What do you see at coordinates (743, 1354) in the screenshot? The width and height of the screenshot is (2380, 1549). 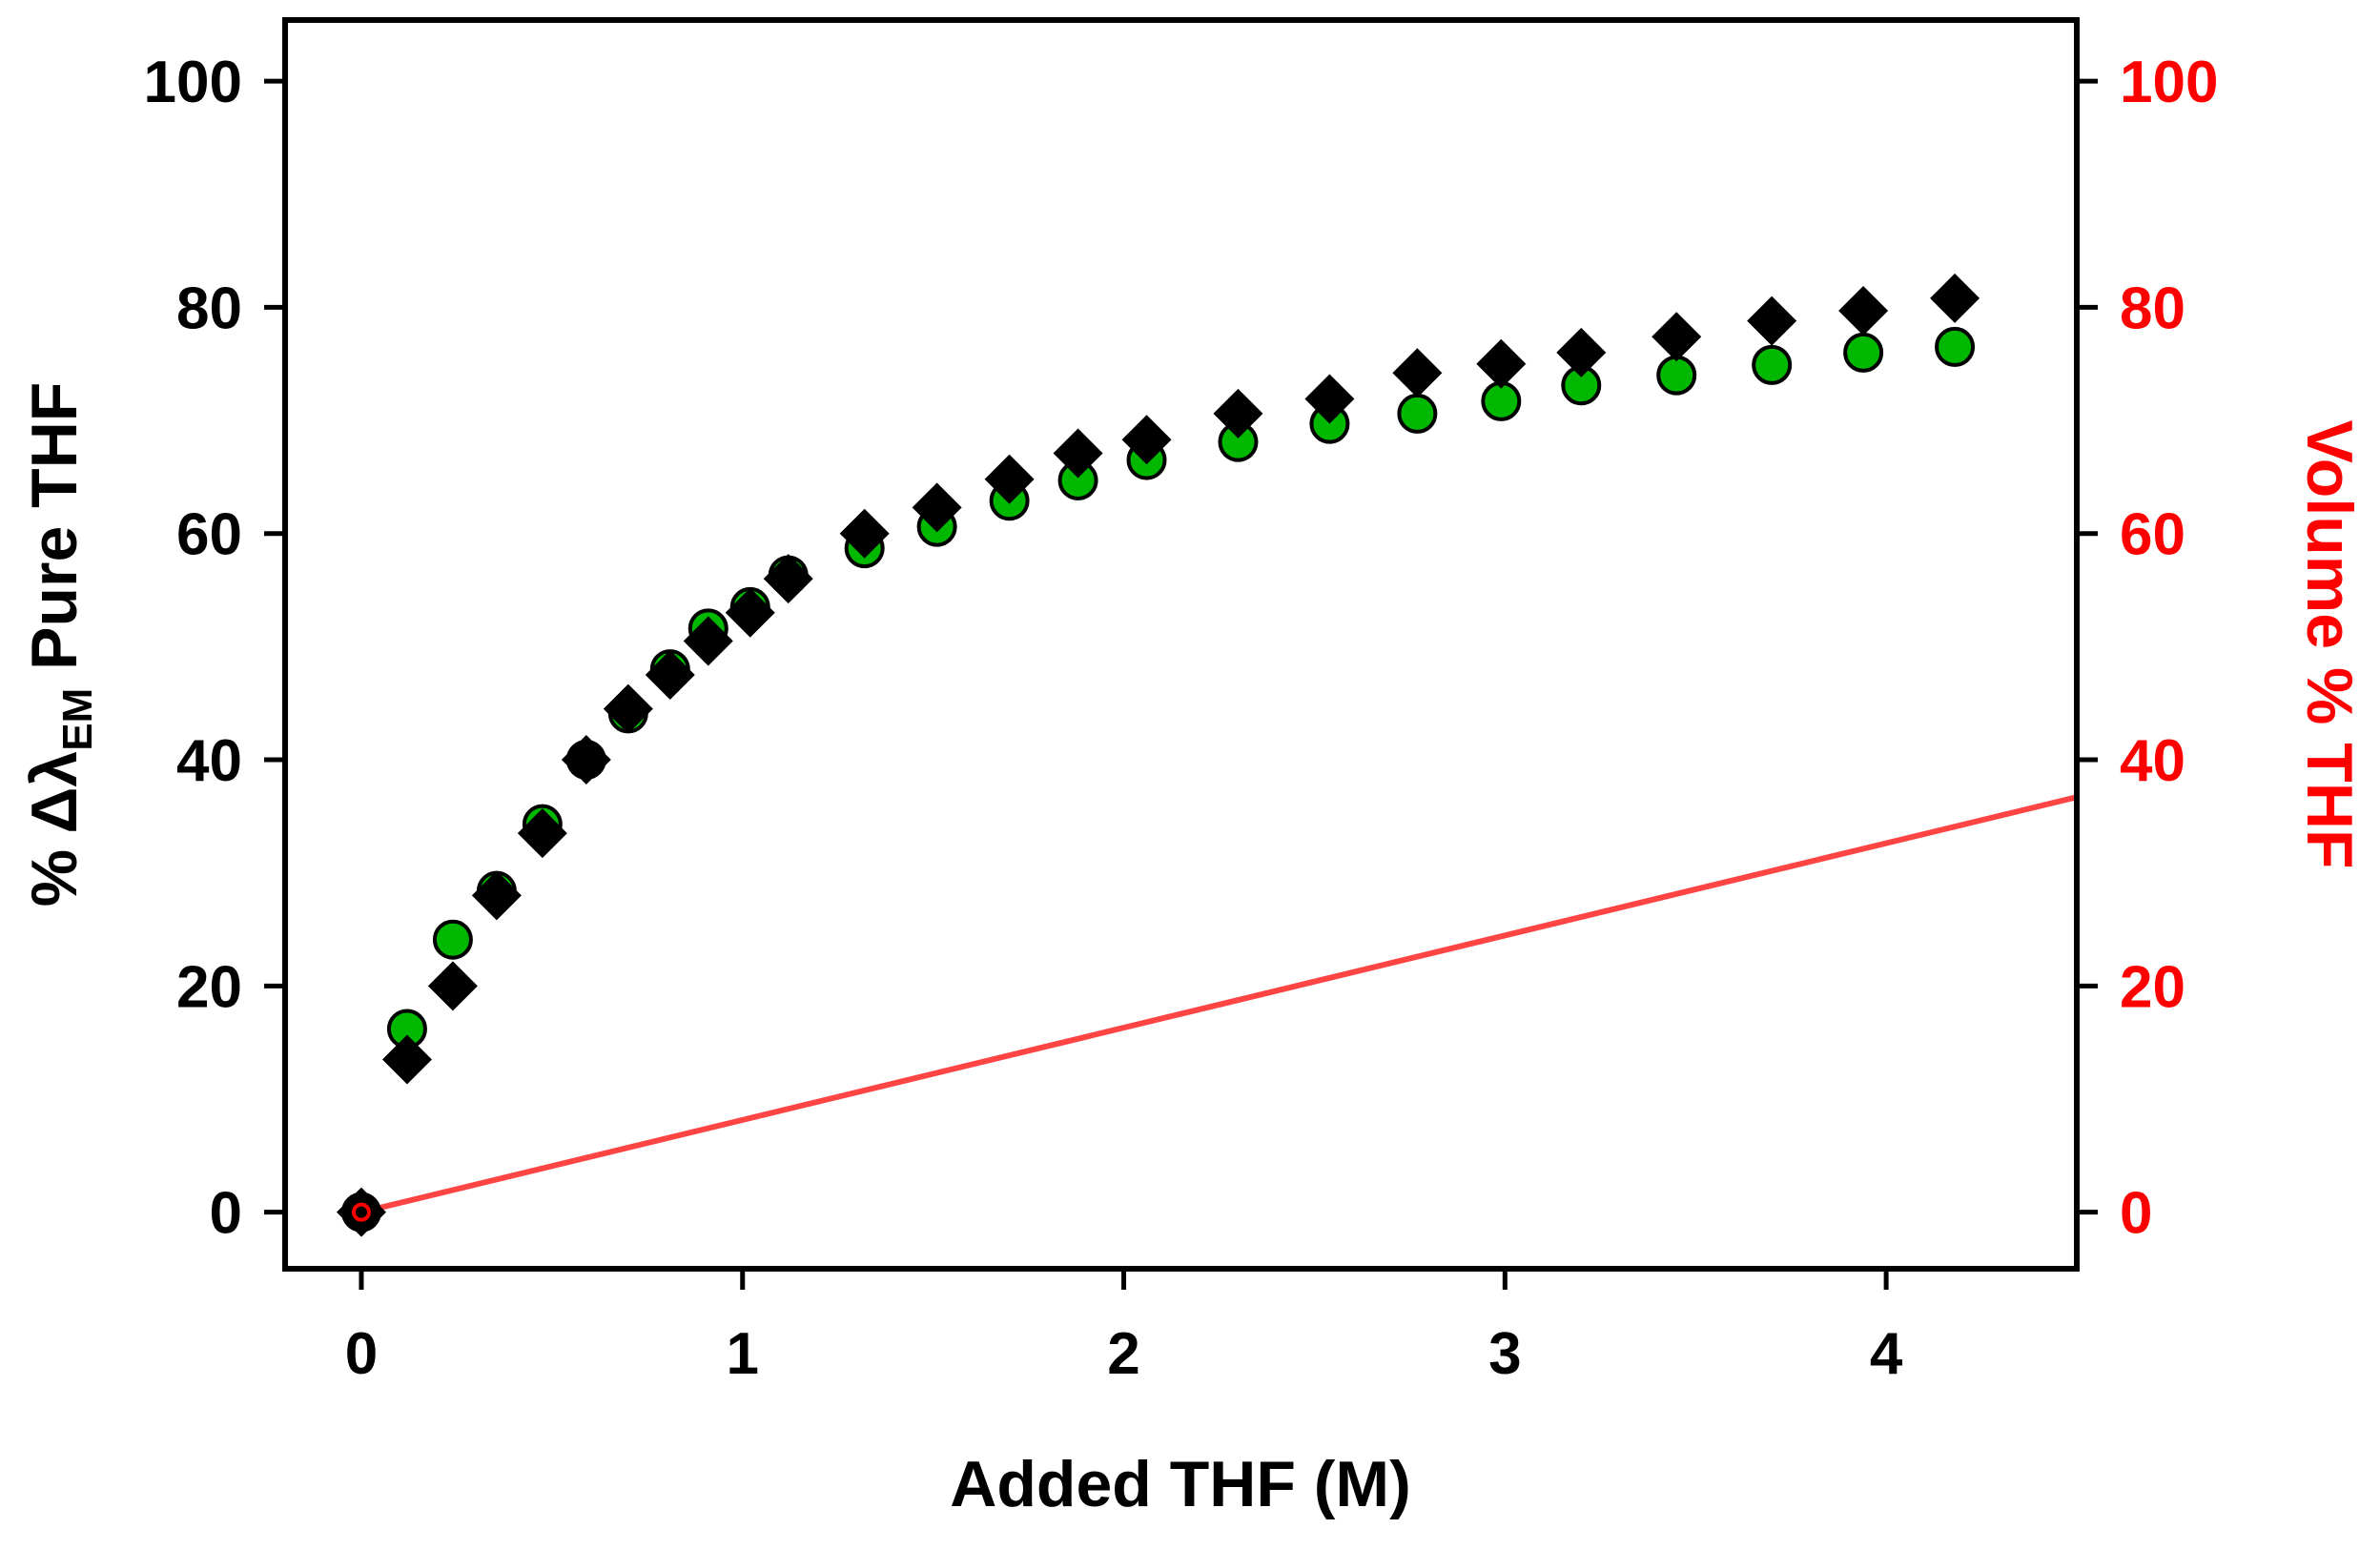 I see `x-tick-label: 1` at bounding box center [743, 1354].